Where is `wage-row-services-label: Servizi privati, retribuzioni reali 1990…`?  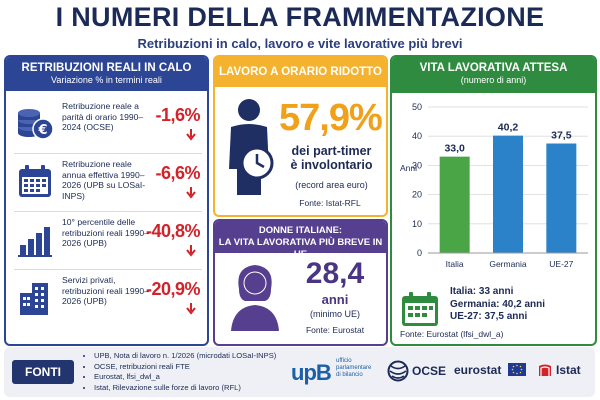 wage-row-services-label: Servizi privati, retribuzioni reali 1990… is located at coordinates (105, 290).